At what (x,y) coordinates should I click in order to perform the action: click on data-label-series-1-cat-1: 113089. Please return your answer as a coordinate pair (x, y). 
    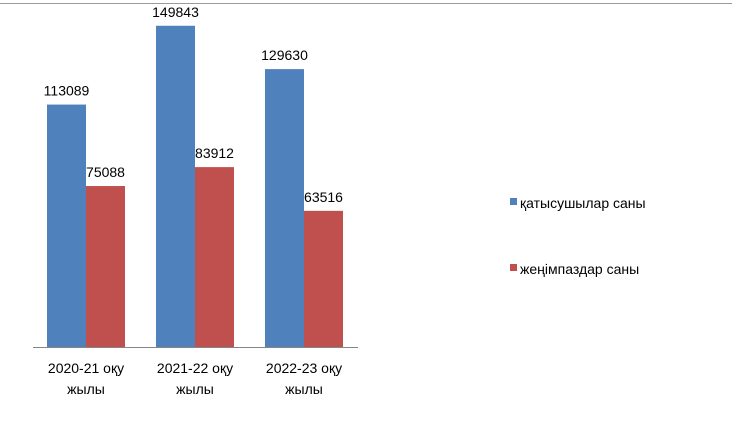
    Looking at the image, I should click on (67, 91).